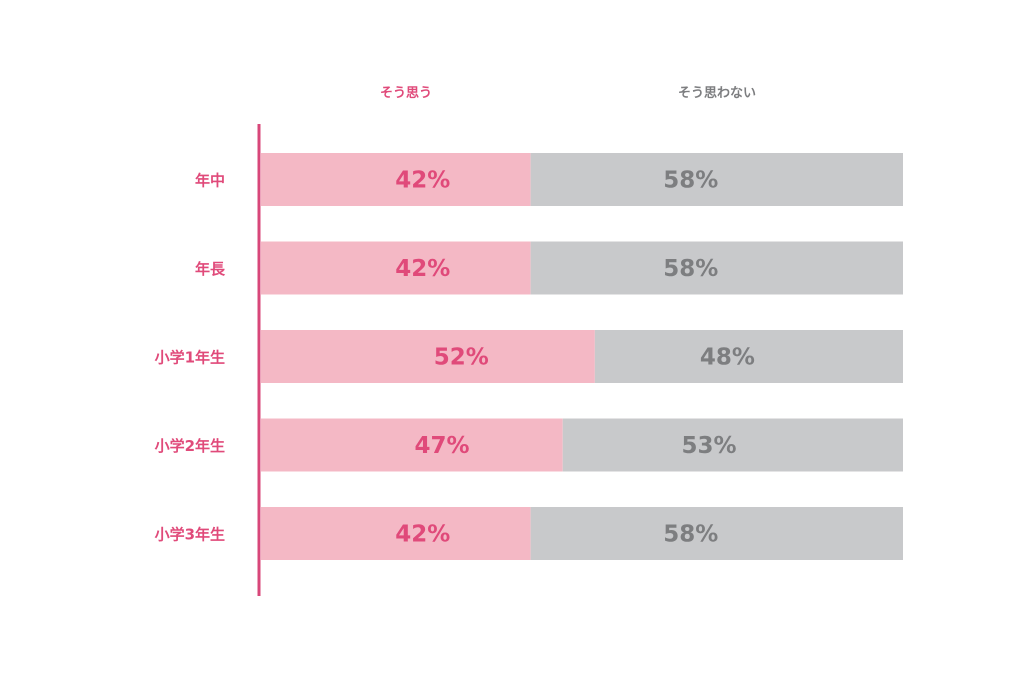  What do you see at coordinates (568, 93) in the screenshot?
I see `legend: そう思う そう思わない` at bounding box center [568, 93].